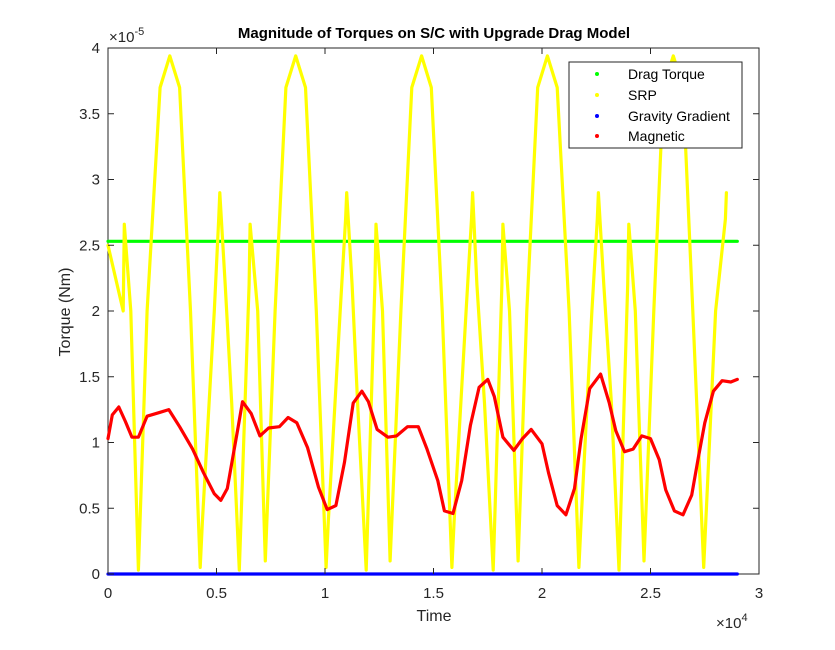 The image size is (835, 650). What do you see at coordinates (759, 593) in the screenshot?
I see `x-tick-label: 3` at bounding box center [759, 593].